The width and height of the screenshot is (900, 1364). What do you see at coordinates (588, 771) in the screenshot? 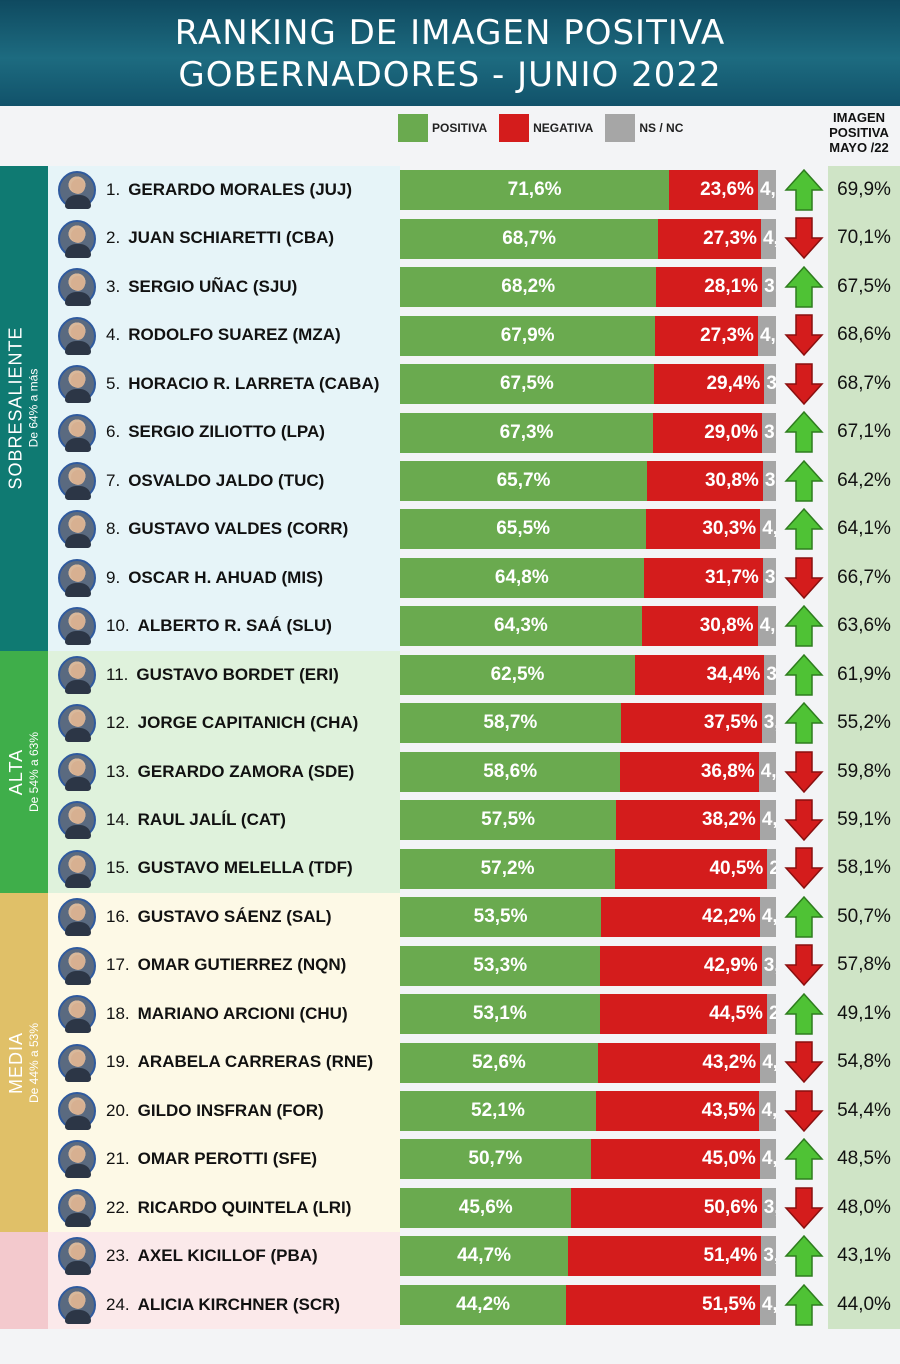
I see `stacked-bar: 58,6%36,8%4,6%` at bounding box center [588, 771].